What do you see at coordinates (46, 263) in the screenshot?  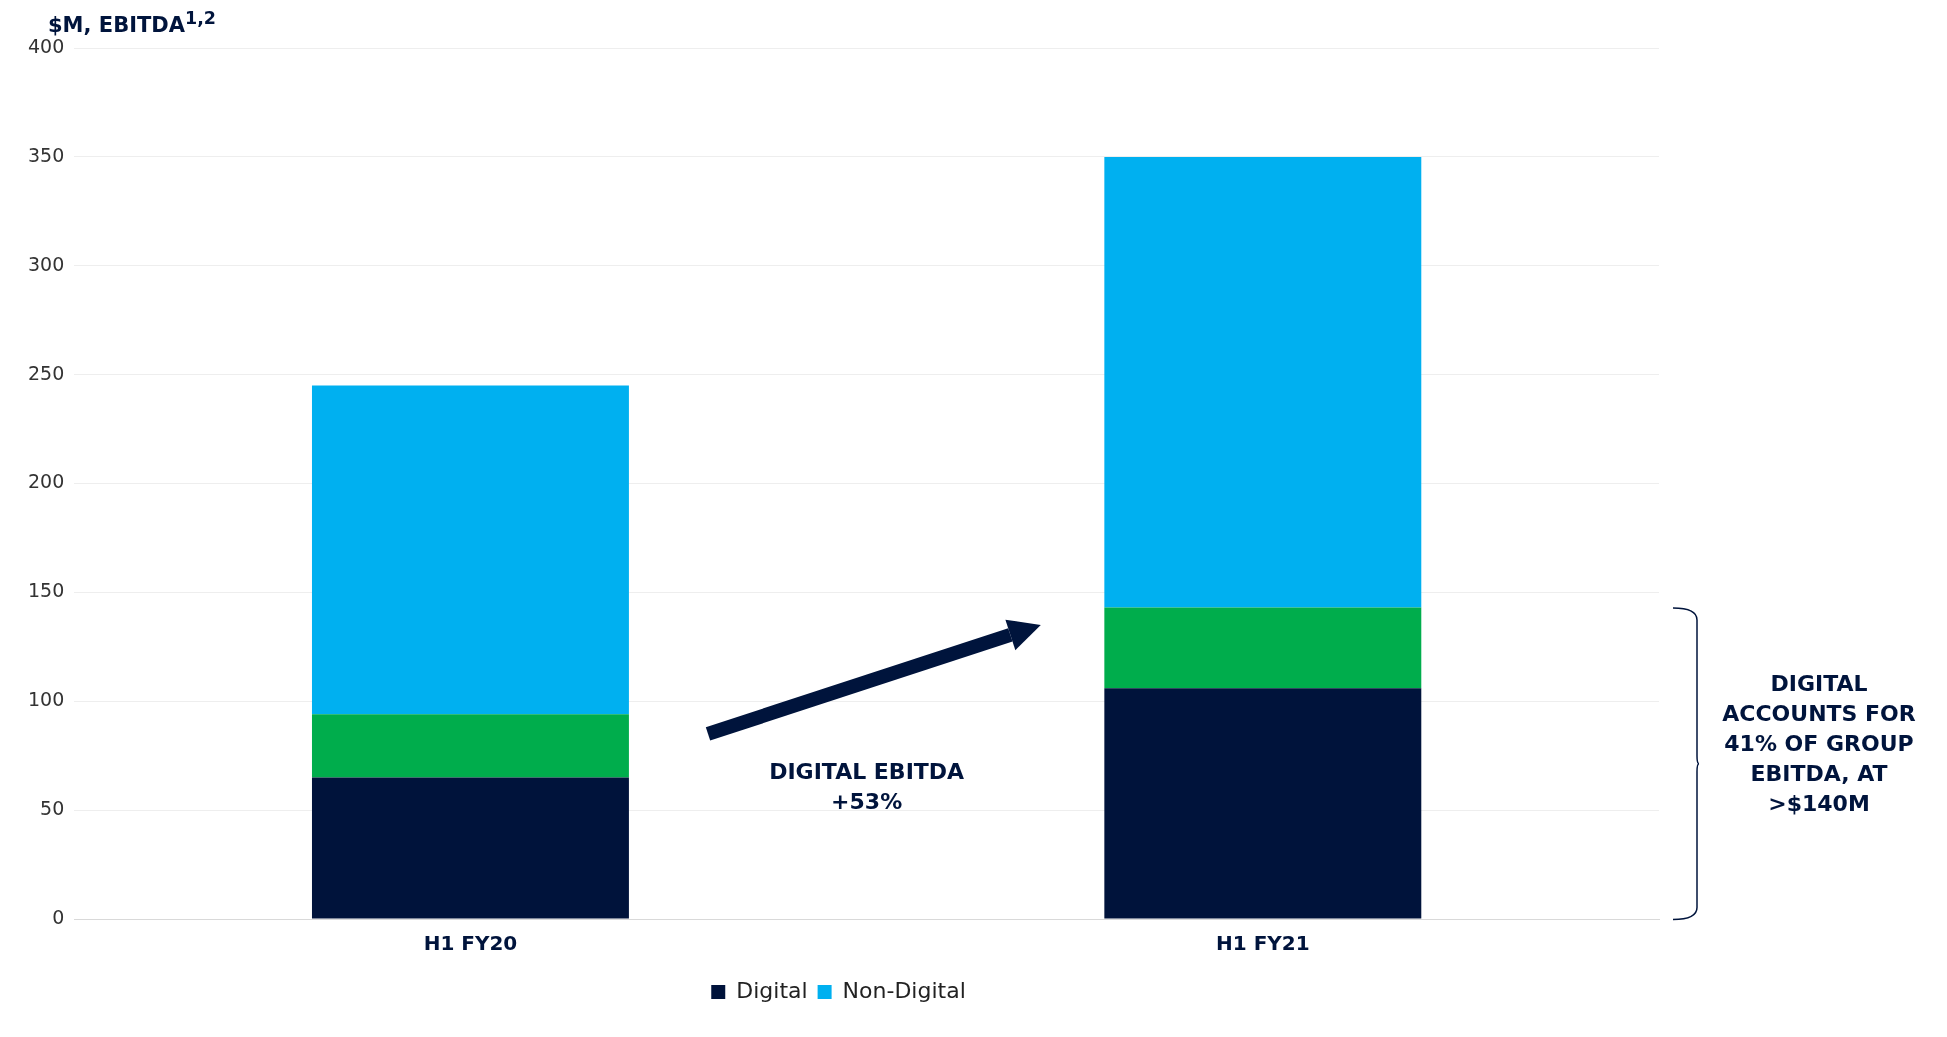 I see `y-tick-label: 300` at bounding box center [46, 263].